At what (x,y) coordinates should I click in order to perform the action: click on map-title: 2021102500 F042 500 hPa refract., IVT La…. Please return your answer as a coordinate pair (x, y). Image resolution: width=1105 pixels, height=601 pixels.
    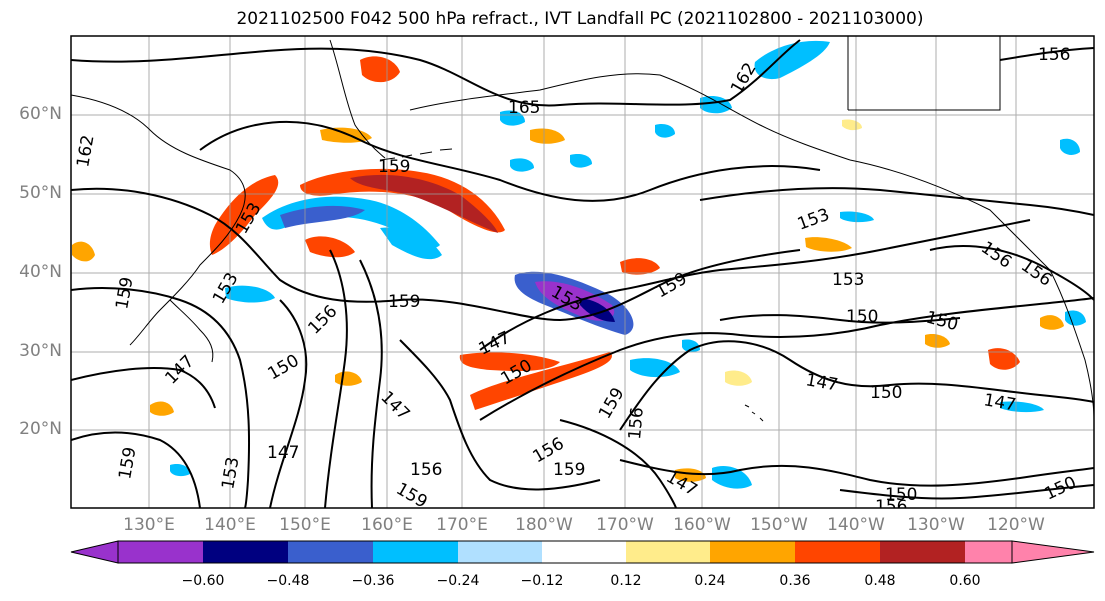
    Looking at the image, I should click on (580, 19).